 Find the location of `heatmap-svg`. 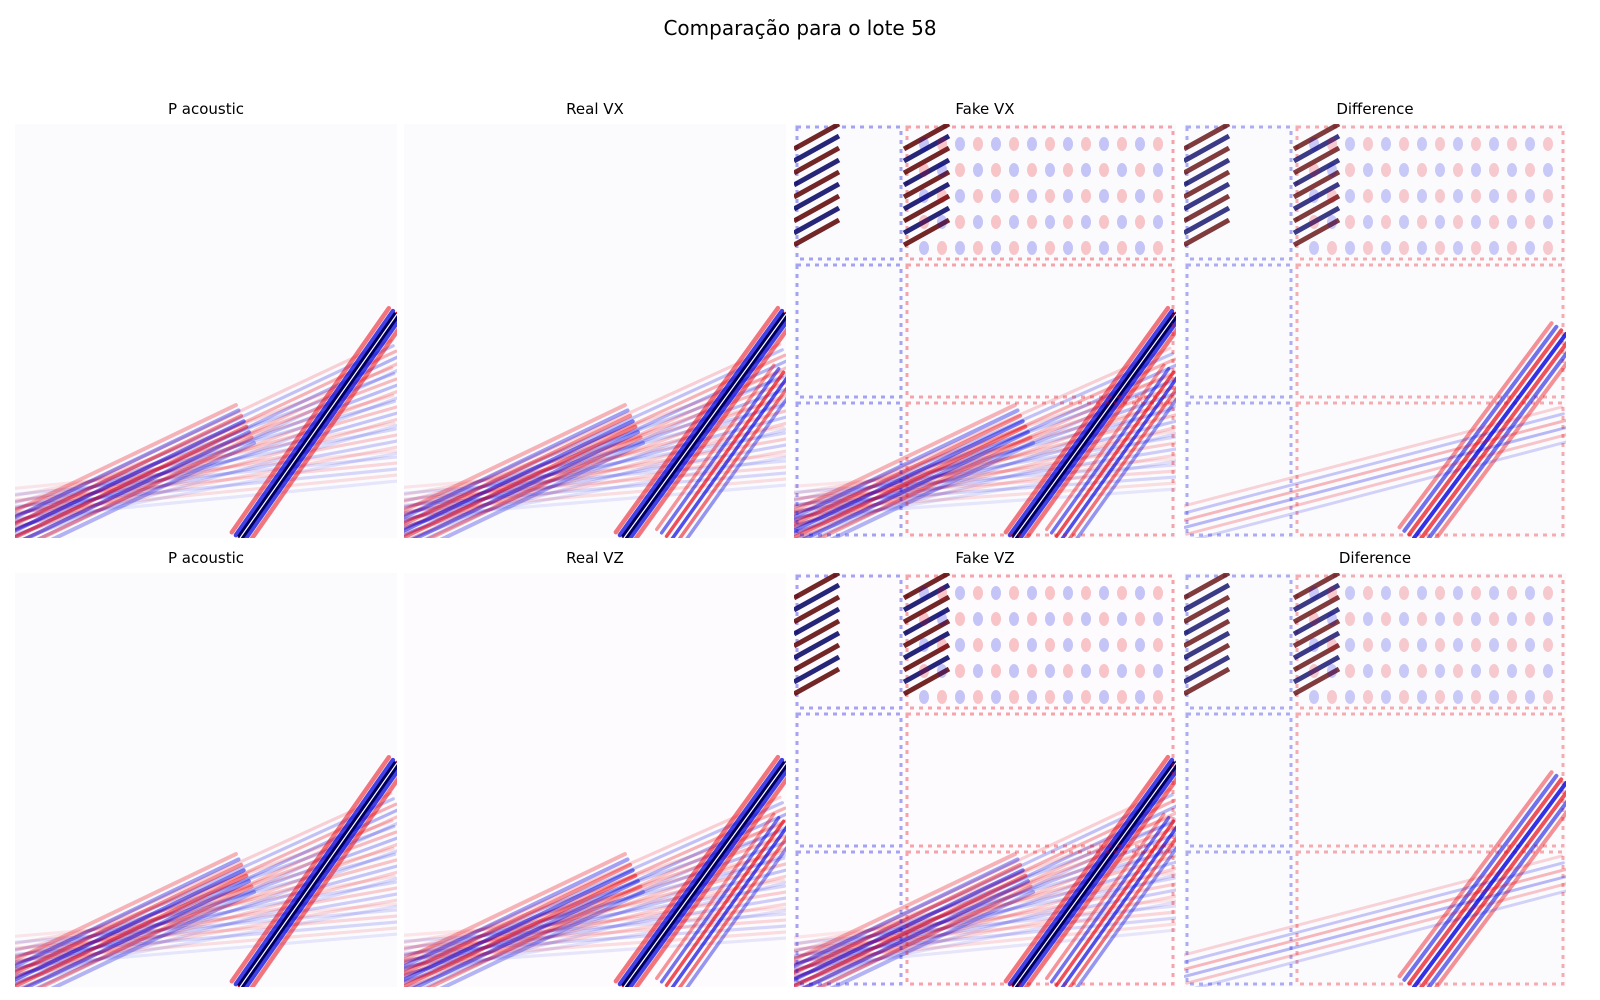

heatmap-svg is located at coordinates (1375, 331).